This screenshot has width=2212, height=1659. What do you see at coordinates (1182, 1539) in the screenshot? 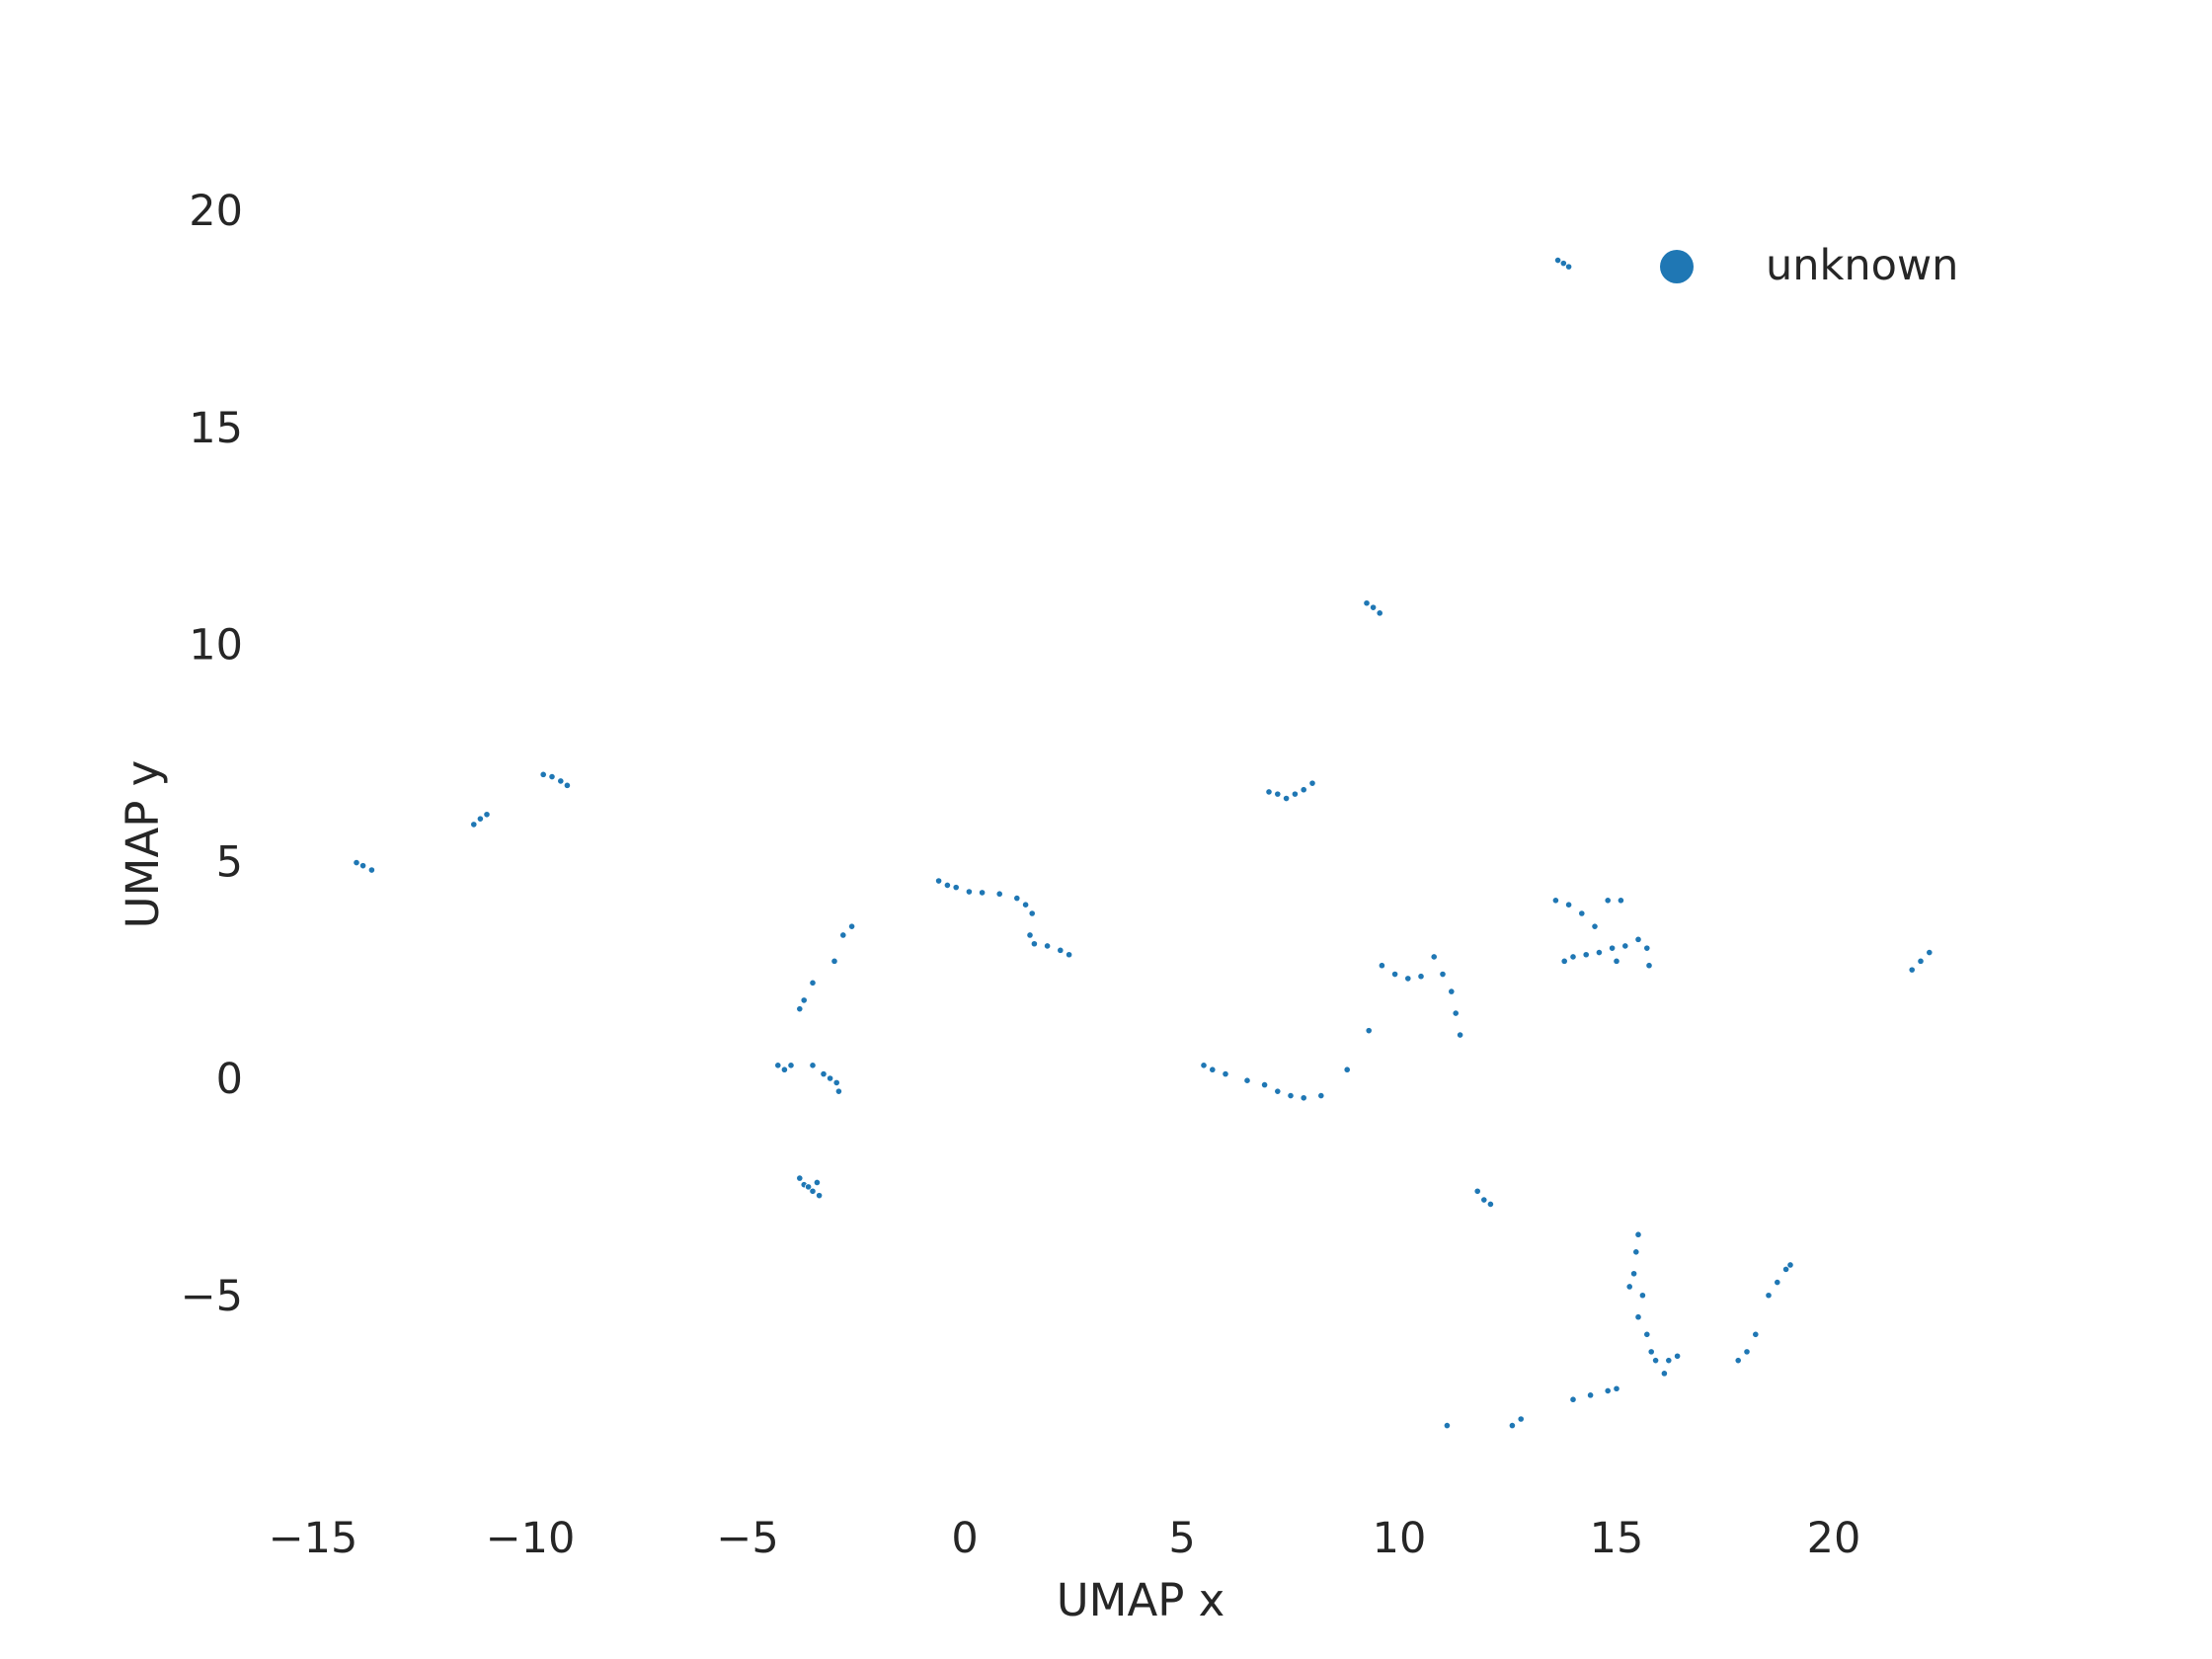
I see `x-tick-label: 5` at bounding box center [1182, 1539].